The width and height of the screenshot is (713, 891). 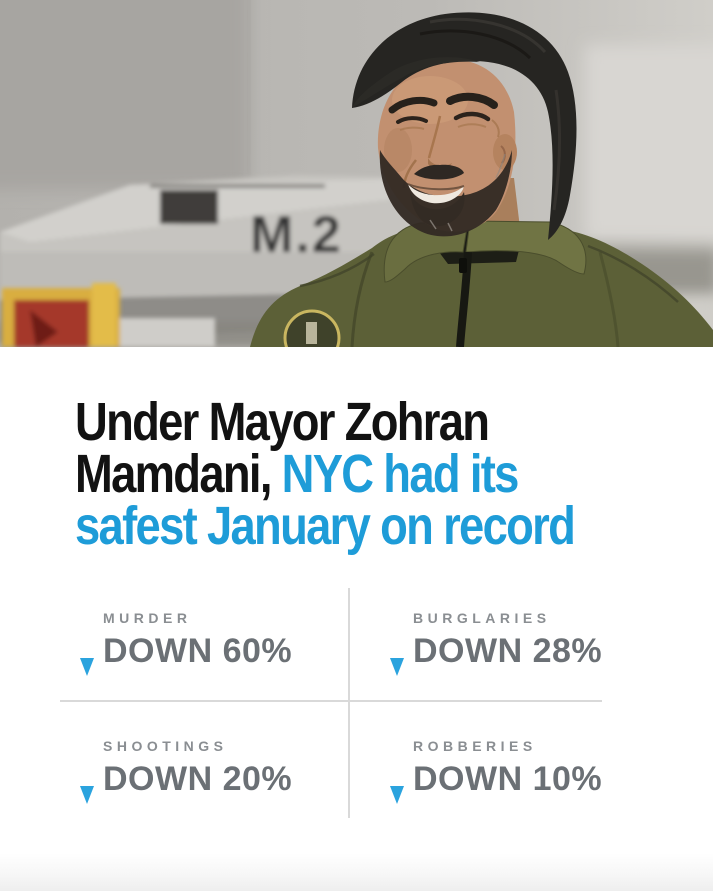 I want to click on beard, so click(x=445, y=193).